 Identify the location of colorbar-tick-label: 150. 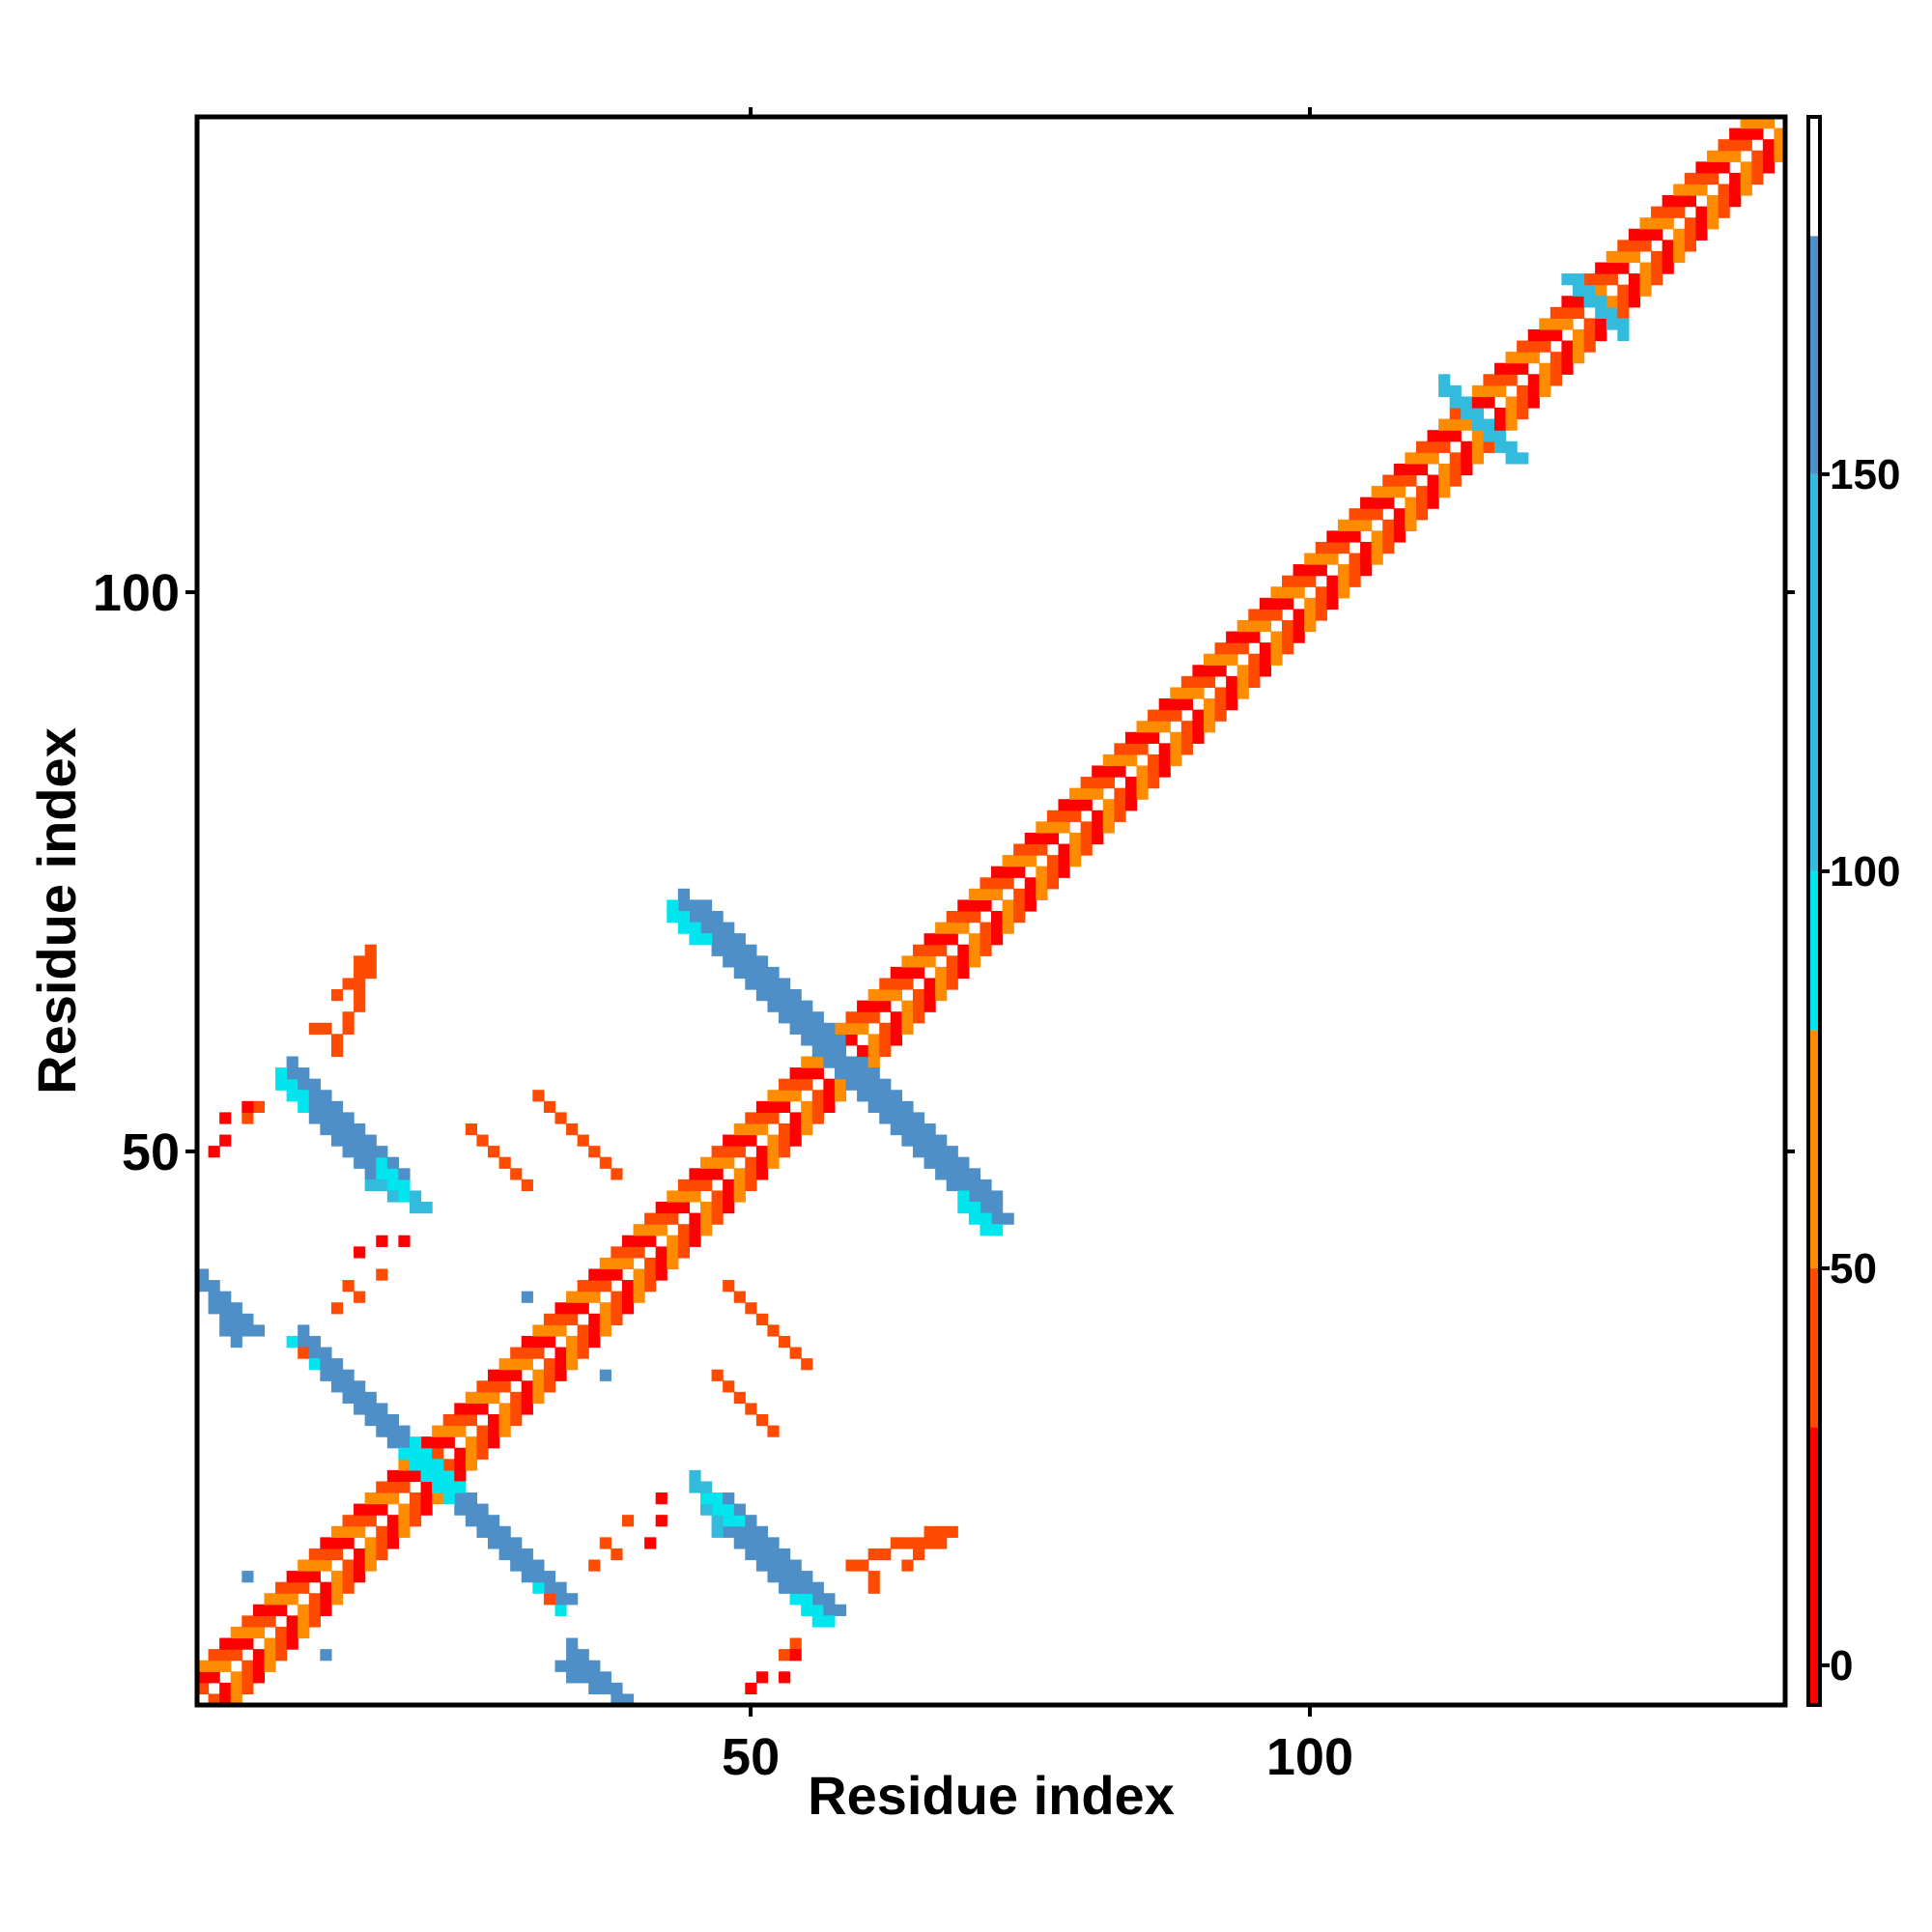
(1865, 474).